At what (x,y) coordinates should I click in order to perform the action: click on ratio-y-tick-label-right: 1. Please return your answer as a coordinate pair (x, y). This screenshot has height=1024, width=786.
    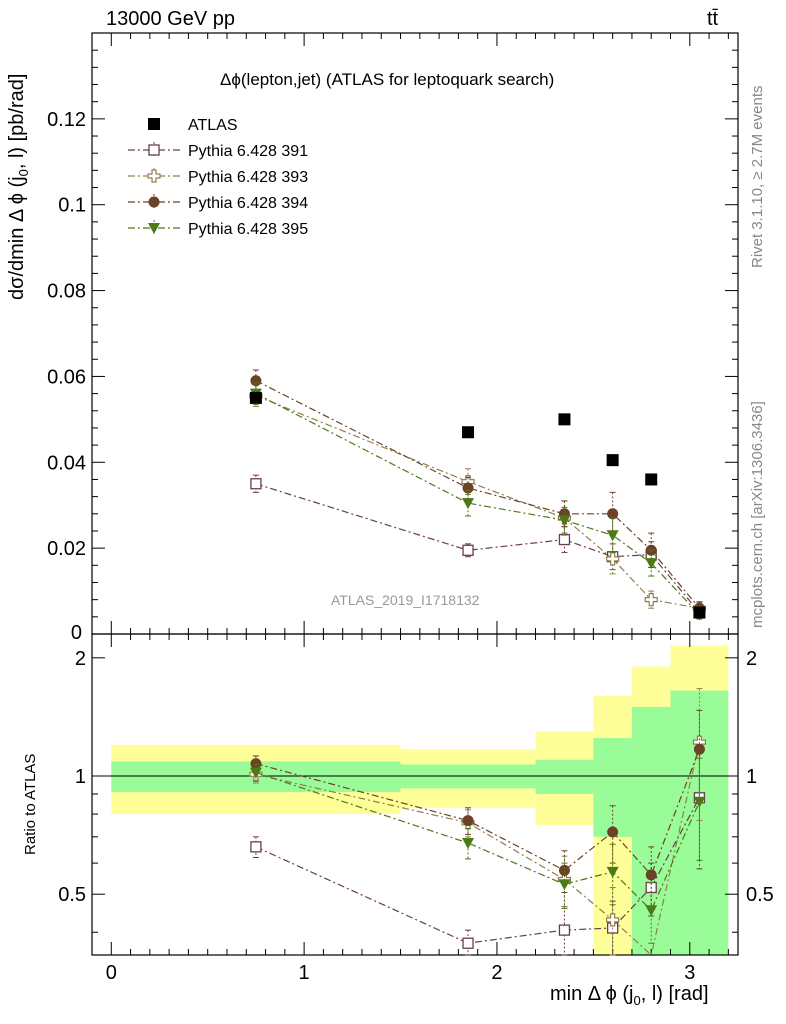
    Looking at the image, I should click on (751, 777).